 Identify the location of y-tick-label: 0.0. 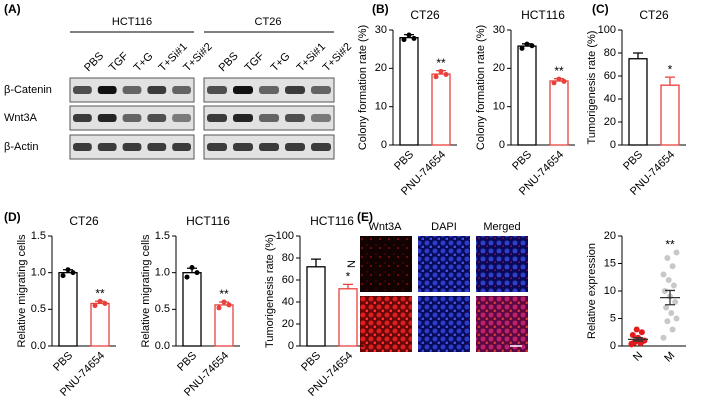
(162, 346).